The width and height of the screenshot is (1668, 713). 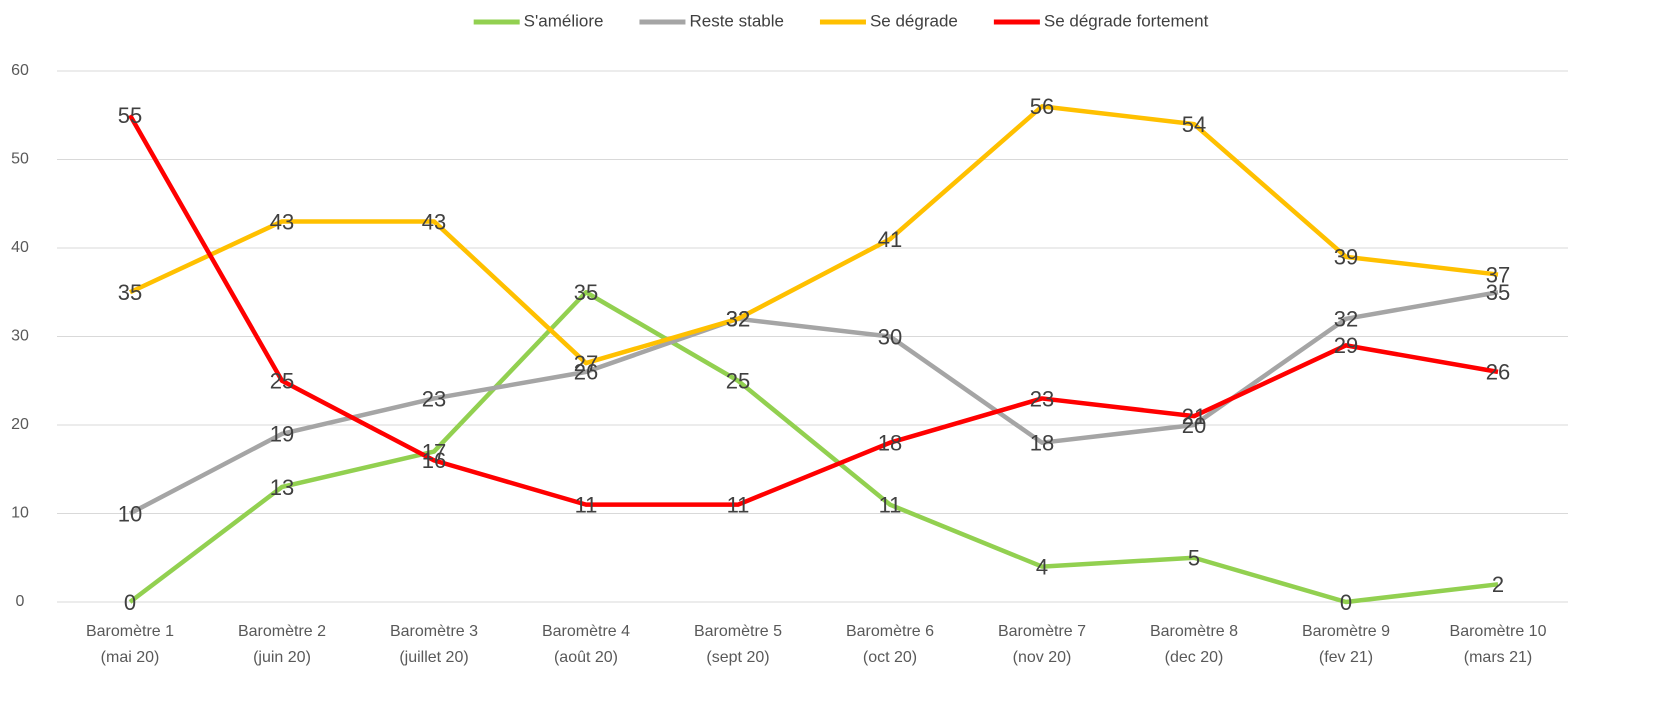 What do you see at coordinates (890, 657) in the screenshot?
I see `x-tick-label: (oct 20)` at bounding box center [890, 657].